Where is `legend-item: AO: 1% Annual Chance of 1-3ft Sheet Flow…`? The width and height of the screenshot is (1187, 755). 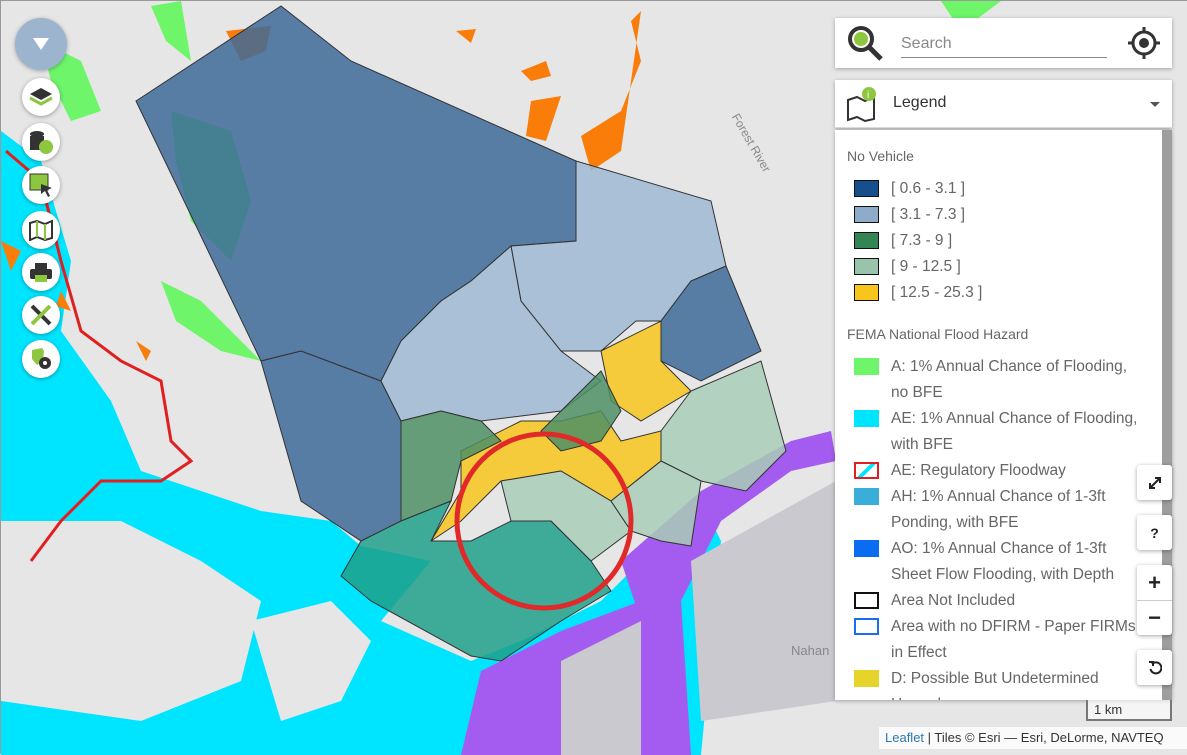
legend-item: AO: 1% Annual Chance of 1-3ft Sheet Flow… is located at coordinates (999, 562).